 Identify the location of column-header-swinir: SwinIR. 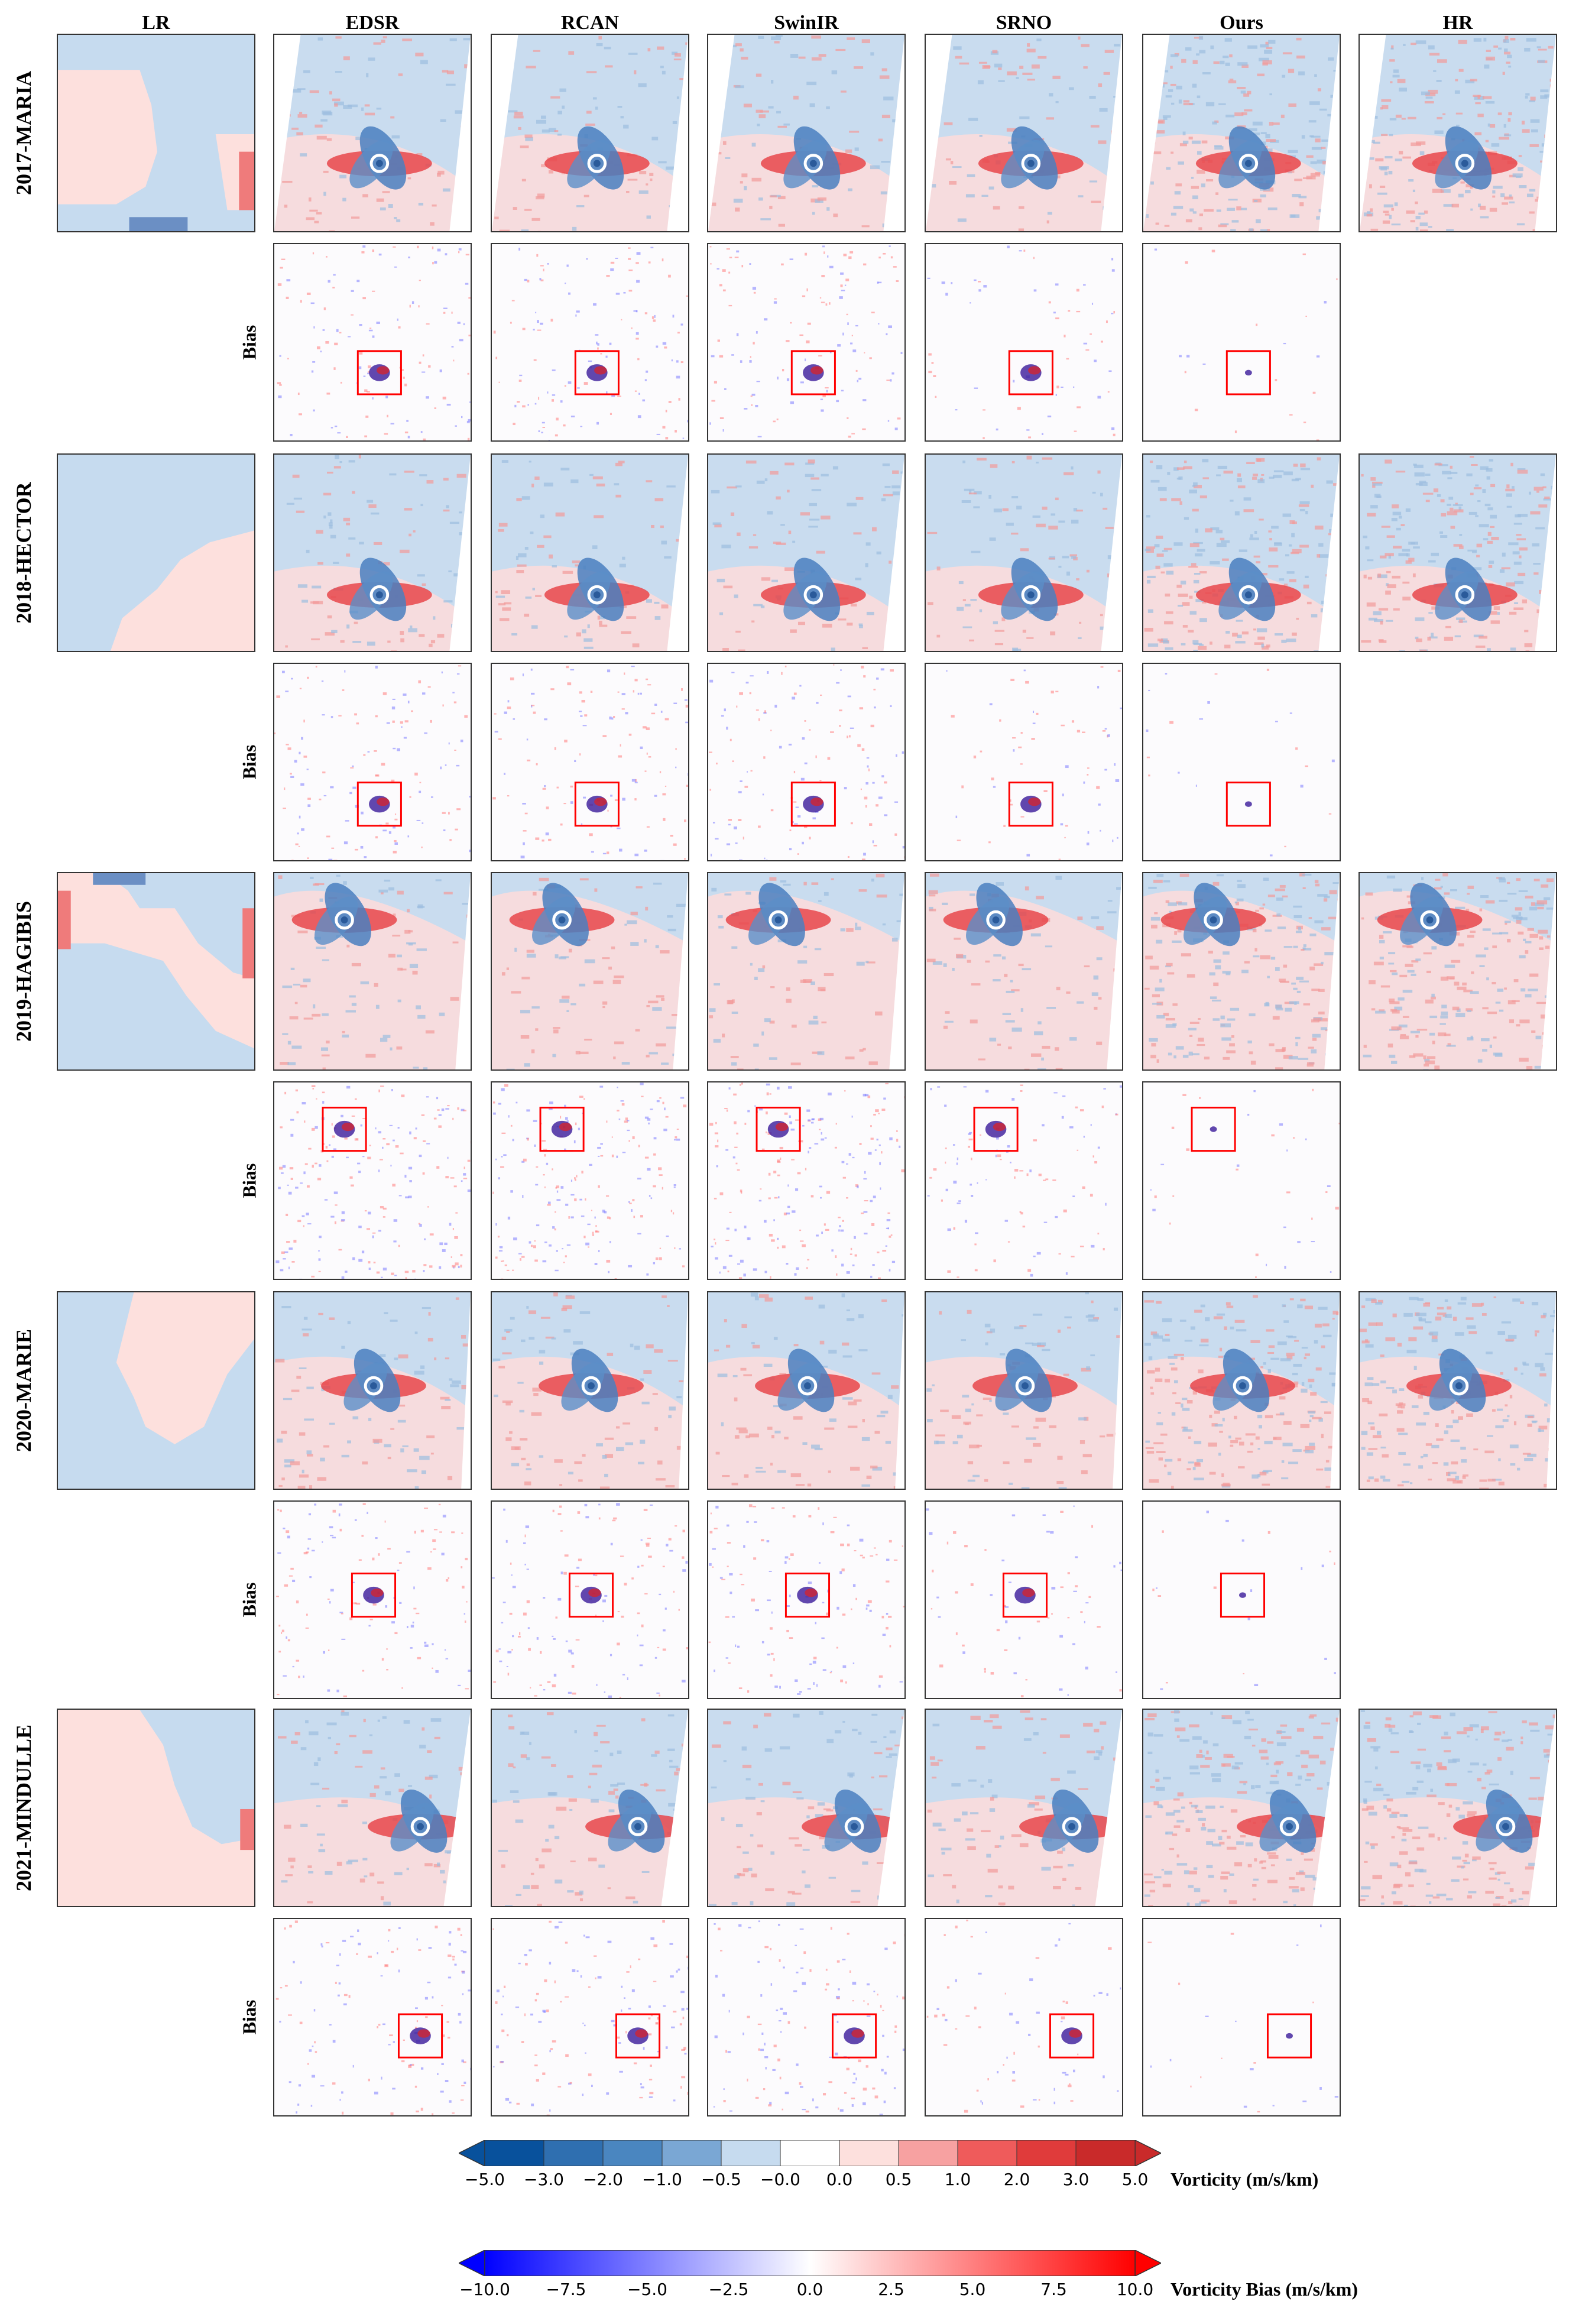
(806, 23).